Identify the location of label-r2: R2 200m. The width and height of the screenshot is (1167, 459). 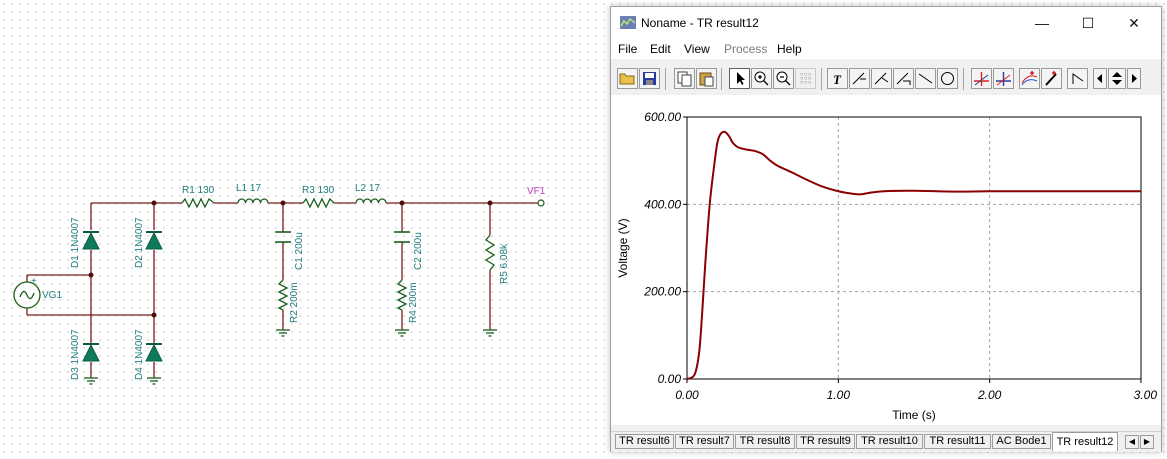
(294, 302).